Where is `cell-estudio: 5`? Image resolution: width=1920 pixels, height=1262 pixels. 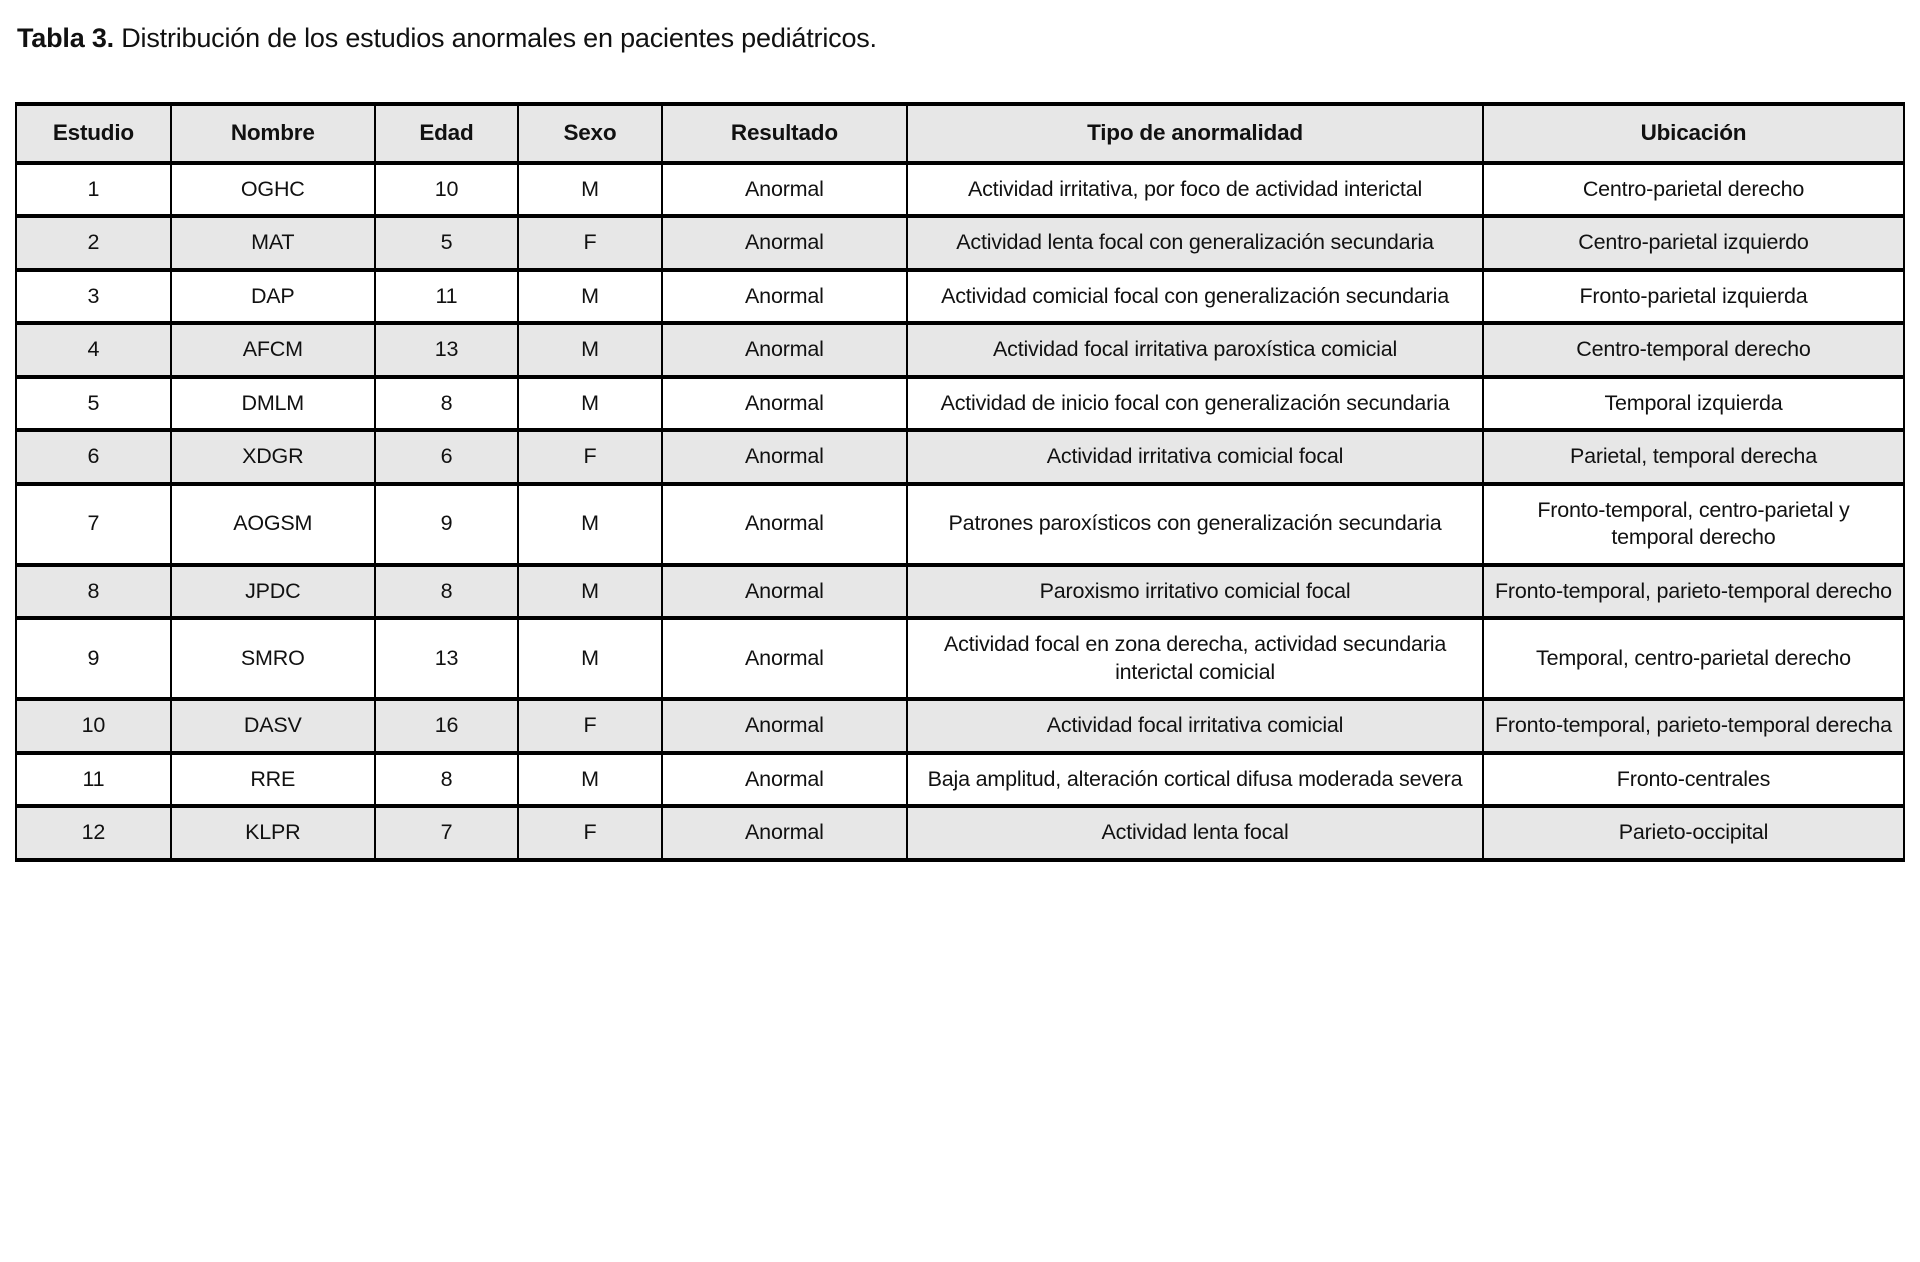
cell-estudio: 5 is located at coordinates (93, 403).